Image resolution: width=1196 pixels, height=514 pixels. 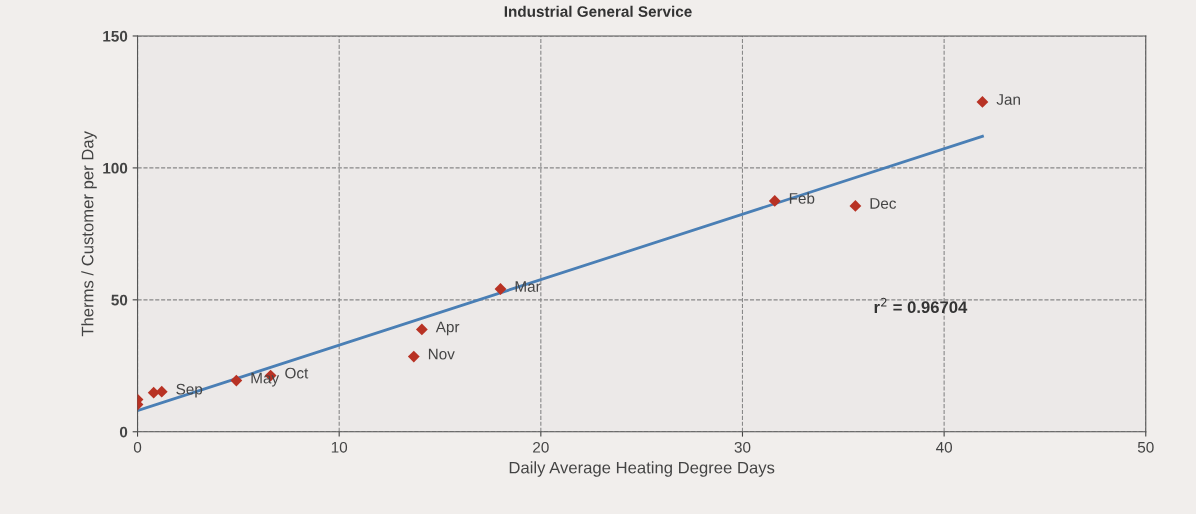 I want to click on y-tick-label: 100, so click(x=115, y=168).